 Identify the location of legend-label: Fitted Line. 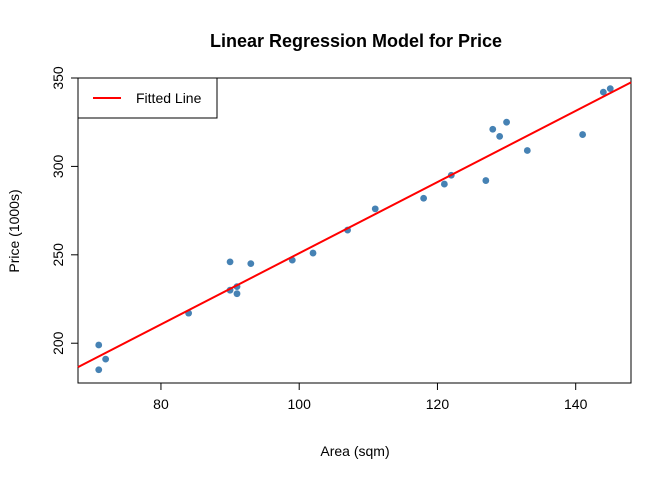
(169, 98).